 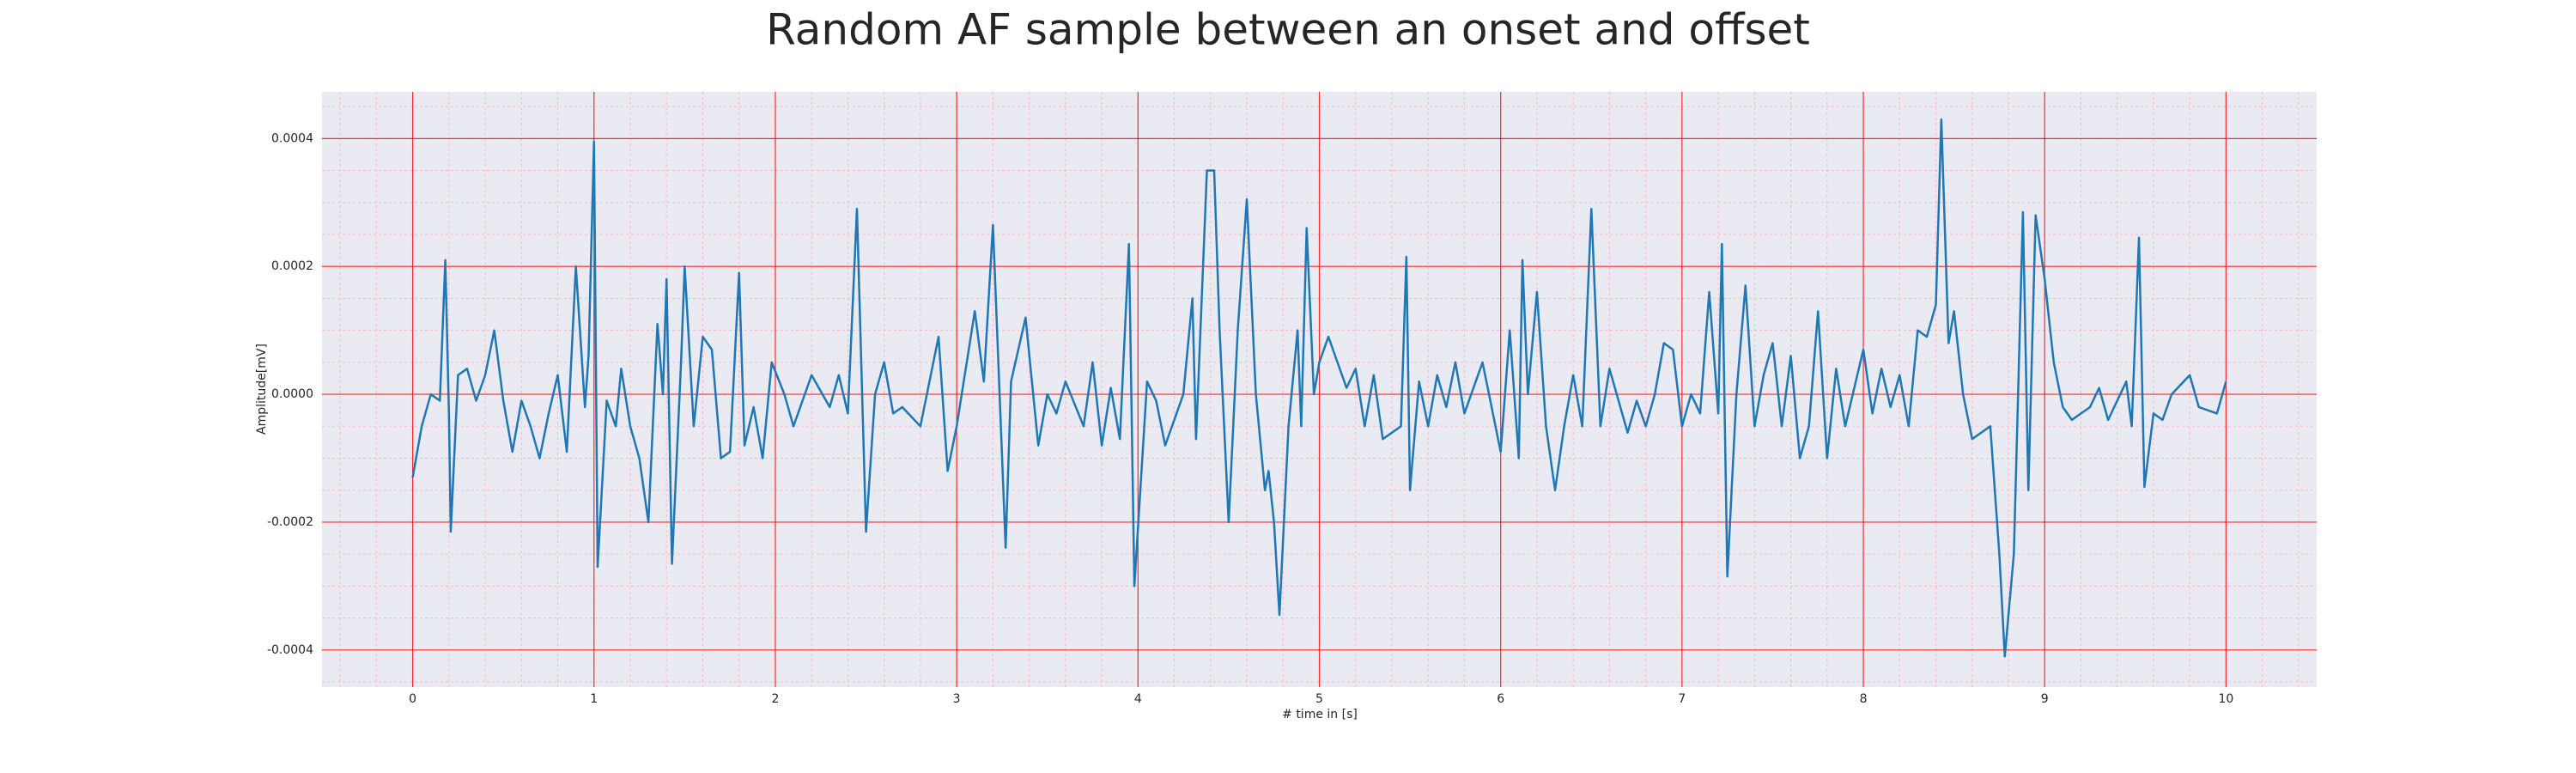 I want to click on x-tick-label: 6, so click(x=1500, y=699).